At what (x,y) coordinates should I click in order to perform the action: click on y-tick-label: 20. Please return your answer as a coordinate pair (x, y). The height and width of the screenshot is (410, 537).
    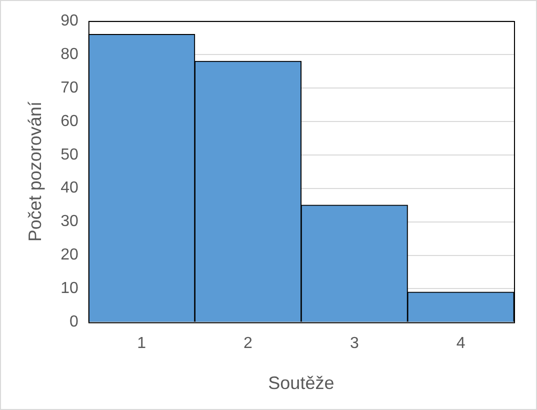
    Looking at the image, I should click on (69, 255).